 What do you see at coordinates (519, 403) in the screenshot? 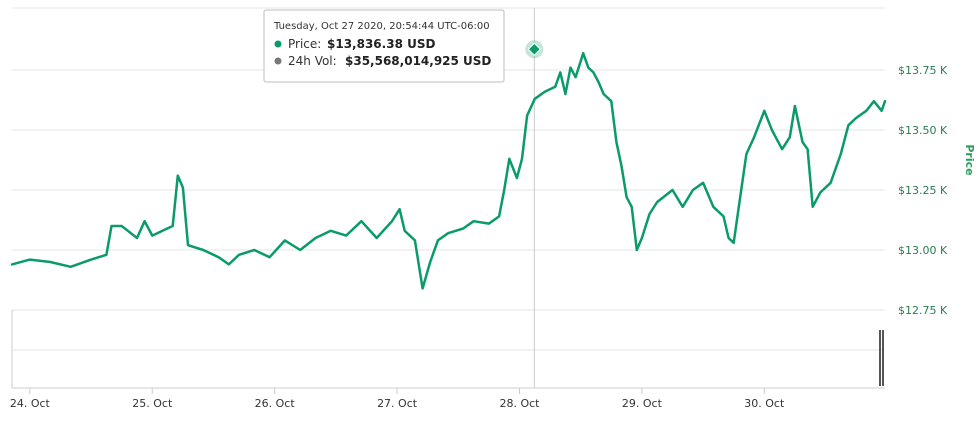
I see `x-tick-label: 28. Oct` at bounding box center [519, 403].